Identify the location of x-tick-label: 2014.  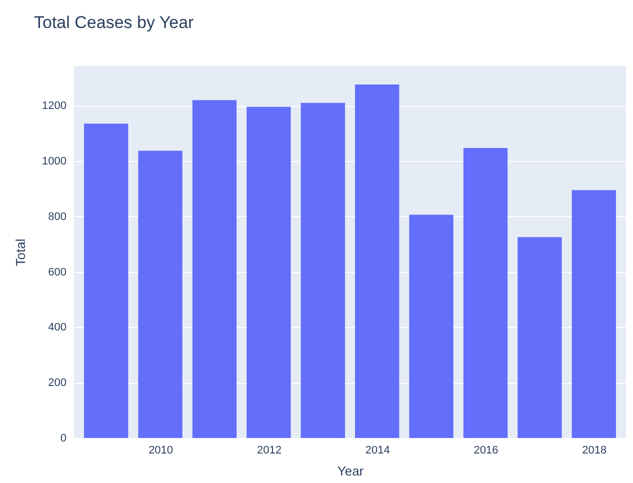
(377, 450).